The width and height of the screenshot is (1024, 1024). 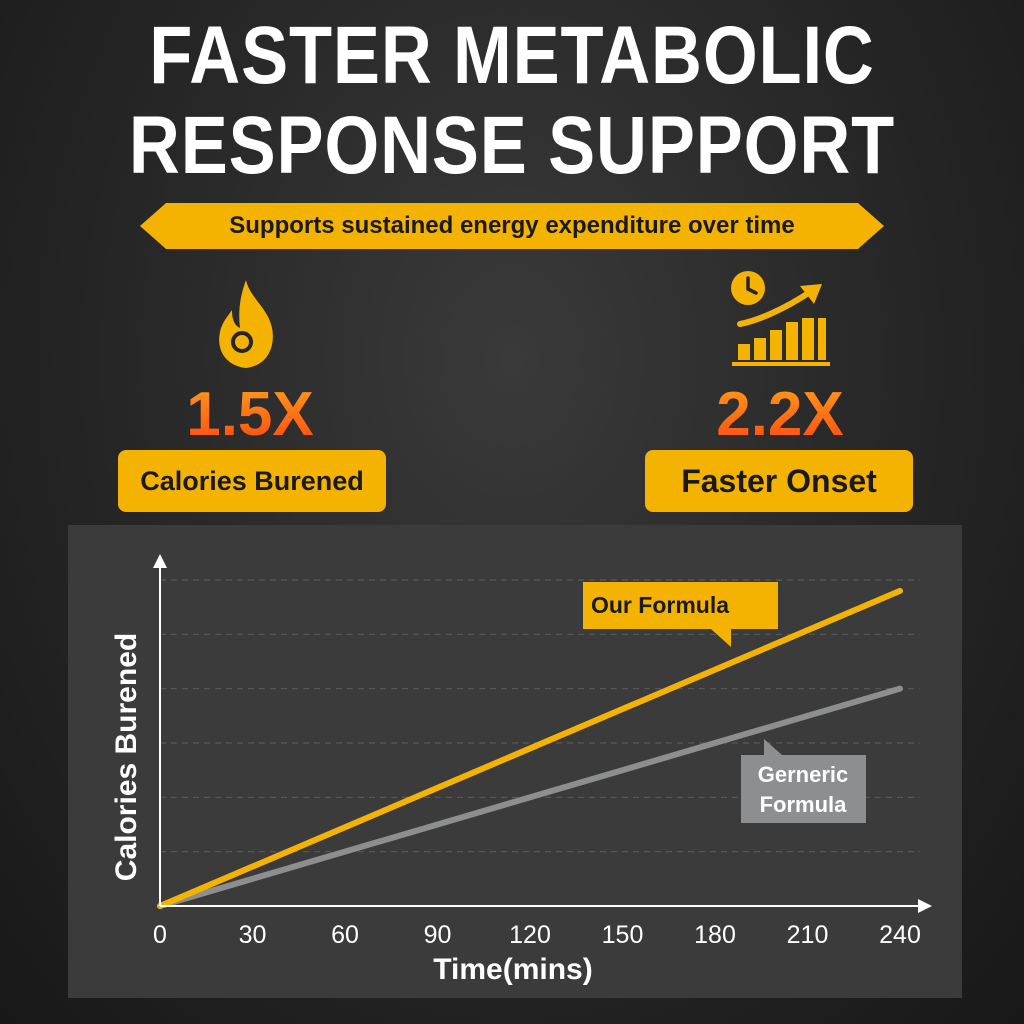 What do you see at coordinates (804, 804) in the screenshot?
I see `generic-formula-callout-line-2: Formula` at bounding box center [804, 804].